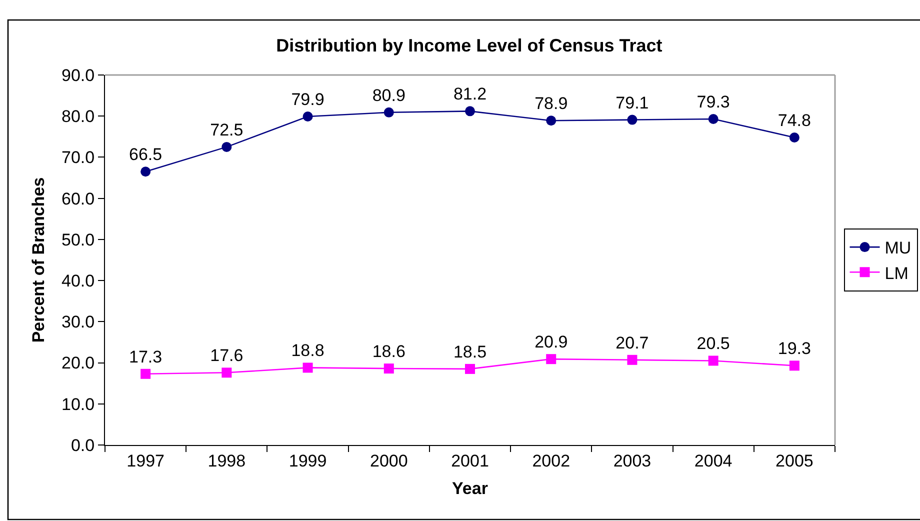 The image size is (920, 521). What do you see at coordinates (896, 273) in the screenshot?
I see `legend-label: LM` at bounding box center [896, 273].